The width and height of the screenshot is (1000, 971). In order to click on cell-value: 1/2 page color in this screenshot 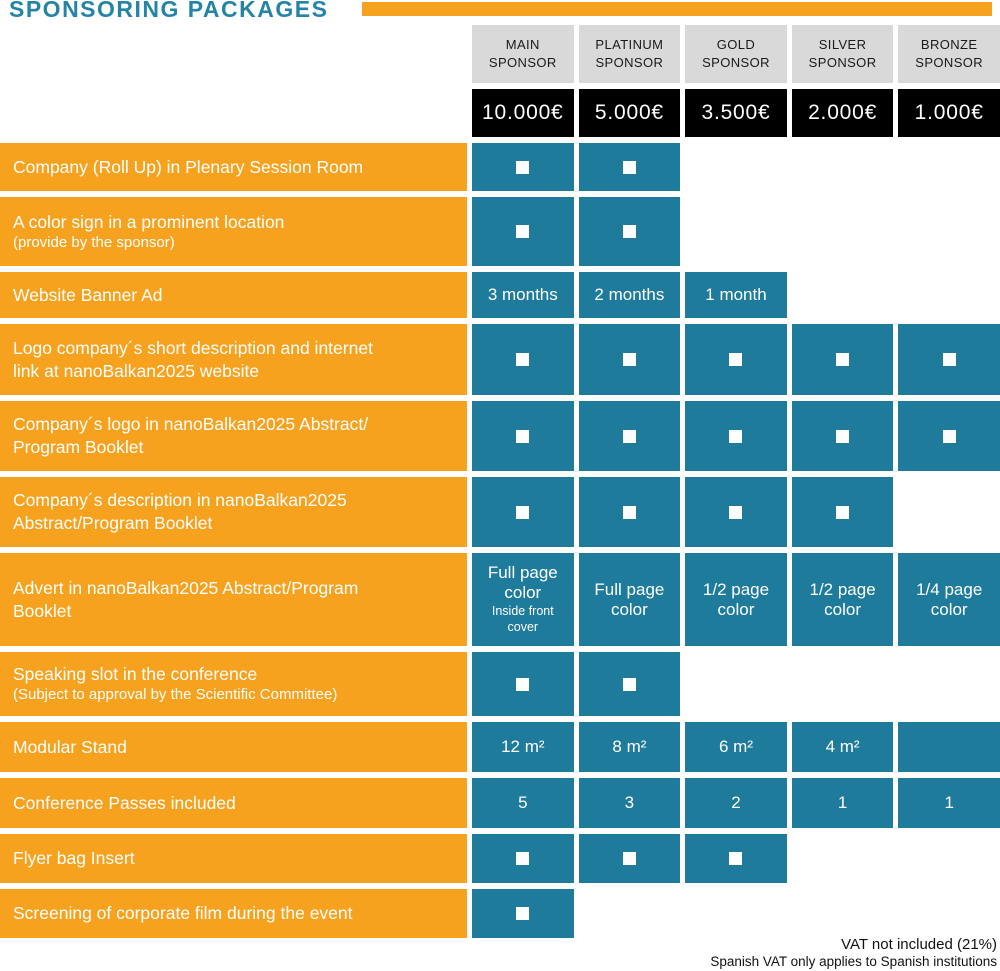, I will do `click(736, 599)`.